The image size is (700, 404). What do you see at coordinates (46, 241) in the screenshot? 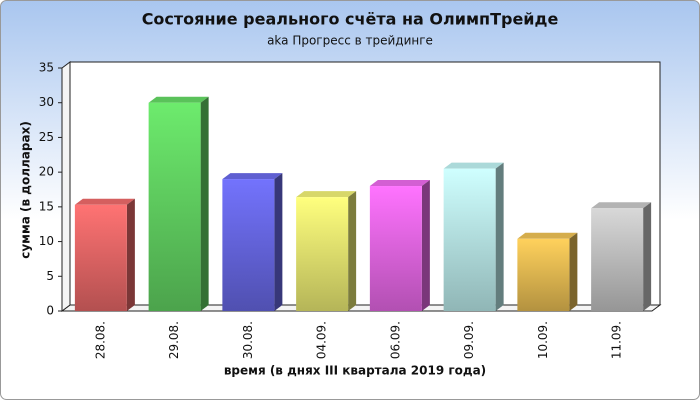
I see `y-tick-label: 10` at bounding box center [46, 241].